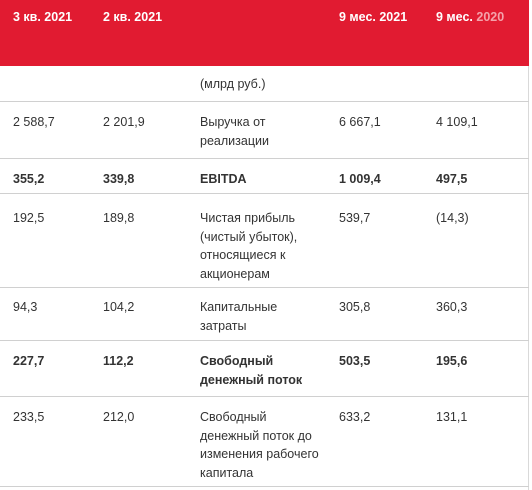 The image size is (532, 490). Describe the element at coordinates (454, 17) in the screenshot. I see `header-9m-2020-label: 9 мес.` at that location.